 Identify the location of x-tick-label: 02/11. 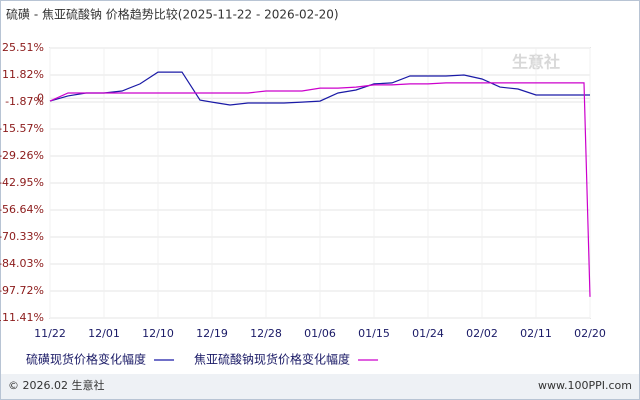
(536, 333).